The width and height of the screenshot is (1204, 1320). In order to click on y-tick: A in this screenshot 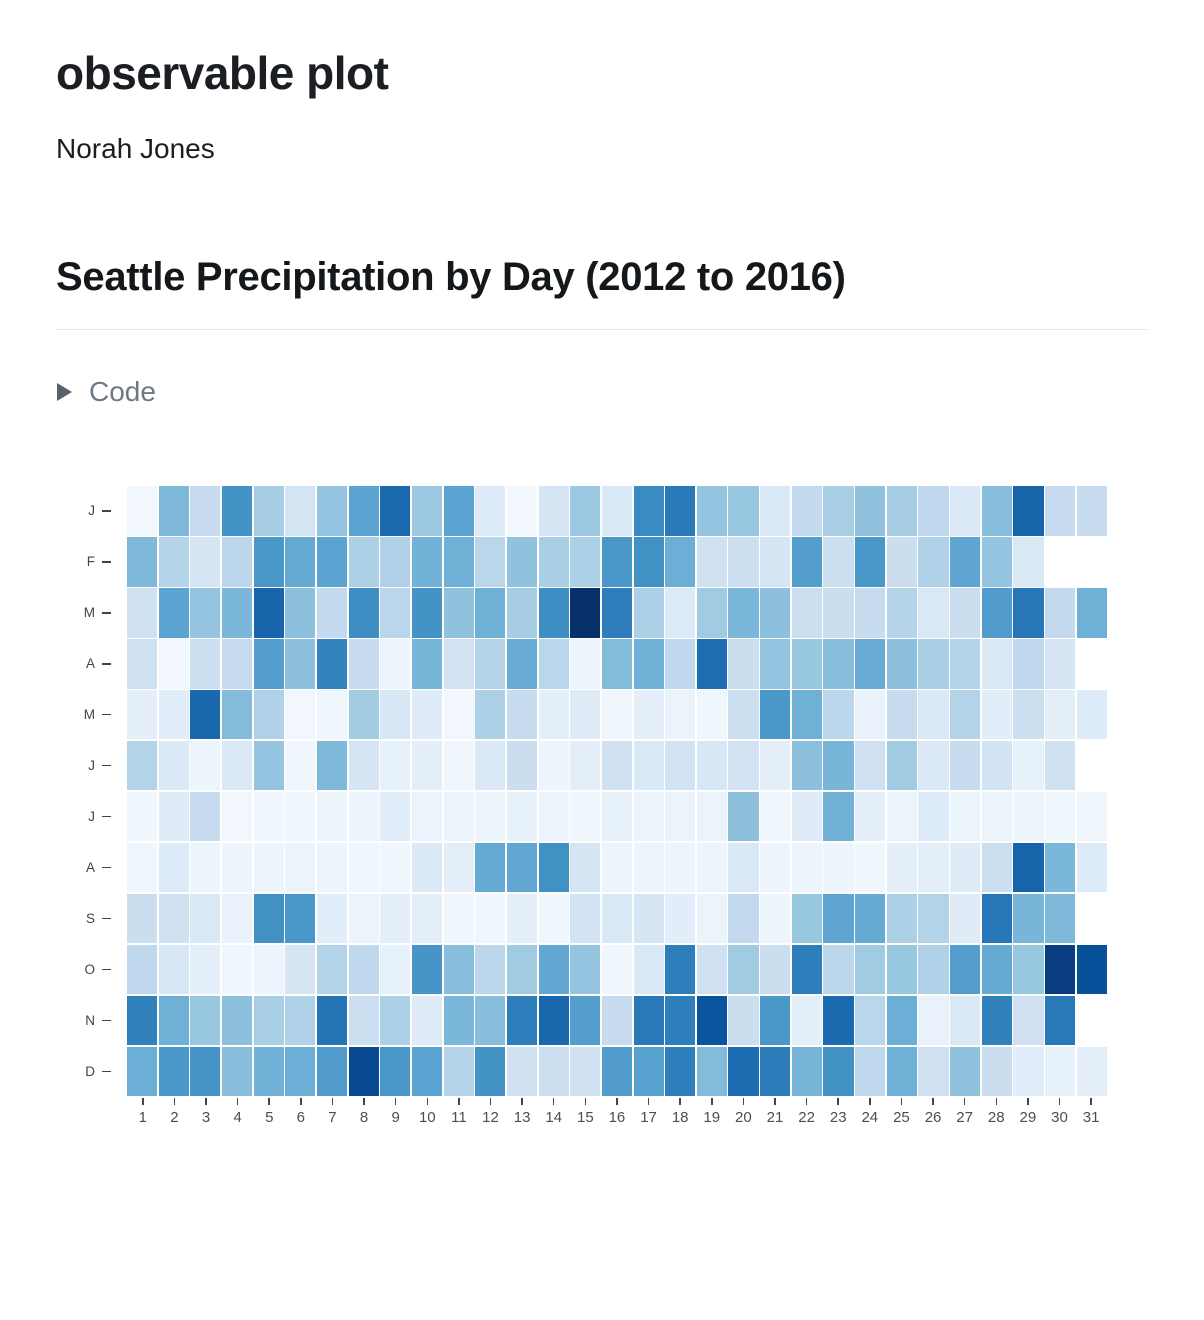, I will do `click(91, 663)`.